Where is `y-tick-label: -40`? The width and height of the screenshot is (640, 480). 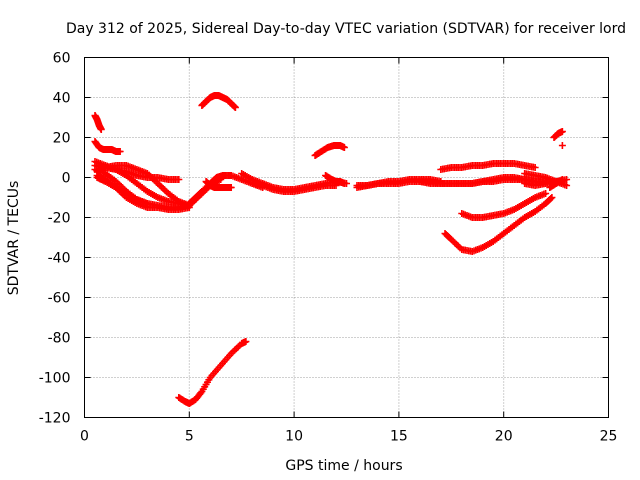 y-tick-label: -40 is located at coordinates (59, 259).